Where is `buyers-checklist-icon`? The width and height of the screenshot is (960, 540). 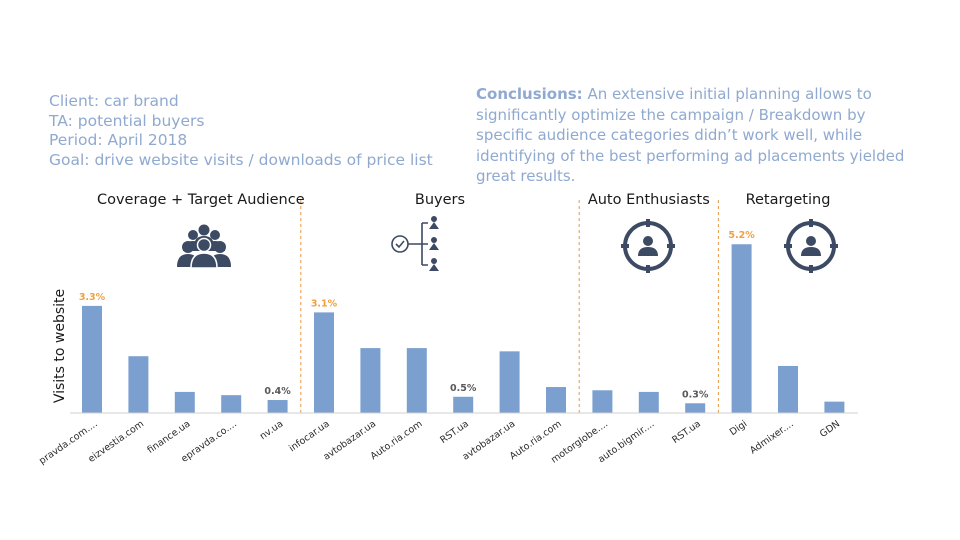
buyers-checklist-icon is located at coordinates (415, 243).